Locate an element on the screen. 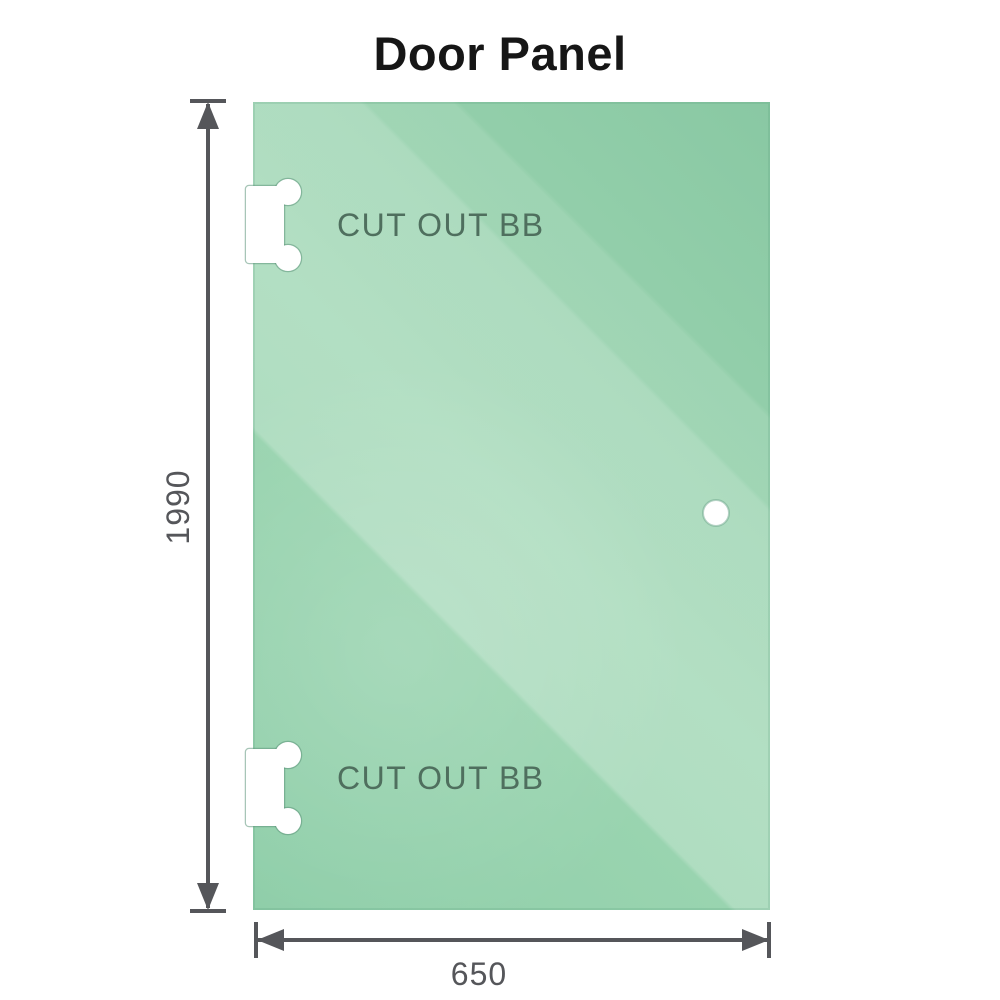  height-dimension-label: 1990 is located at coordinates (178, 507).